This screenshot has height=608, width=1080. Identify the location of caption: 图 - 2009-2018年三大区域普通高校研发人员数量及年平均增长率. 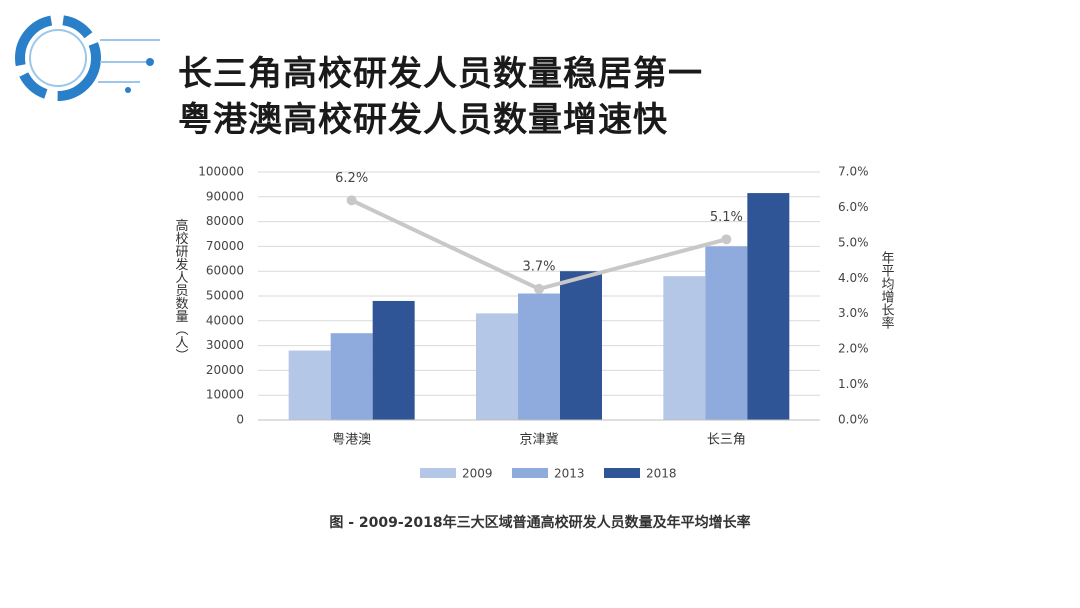
(540, 523).